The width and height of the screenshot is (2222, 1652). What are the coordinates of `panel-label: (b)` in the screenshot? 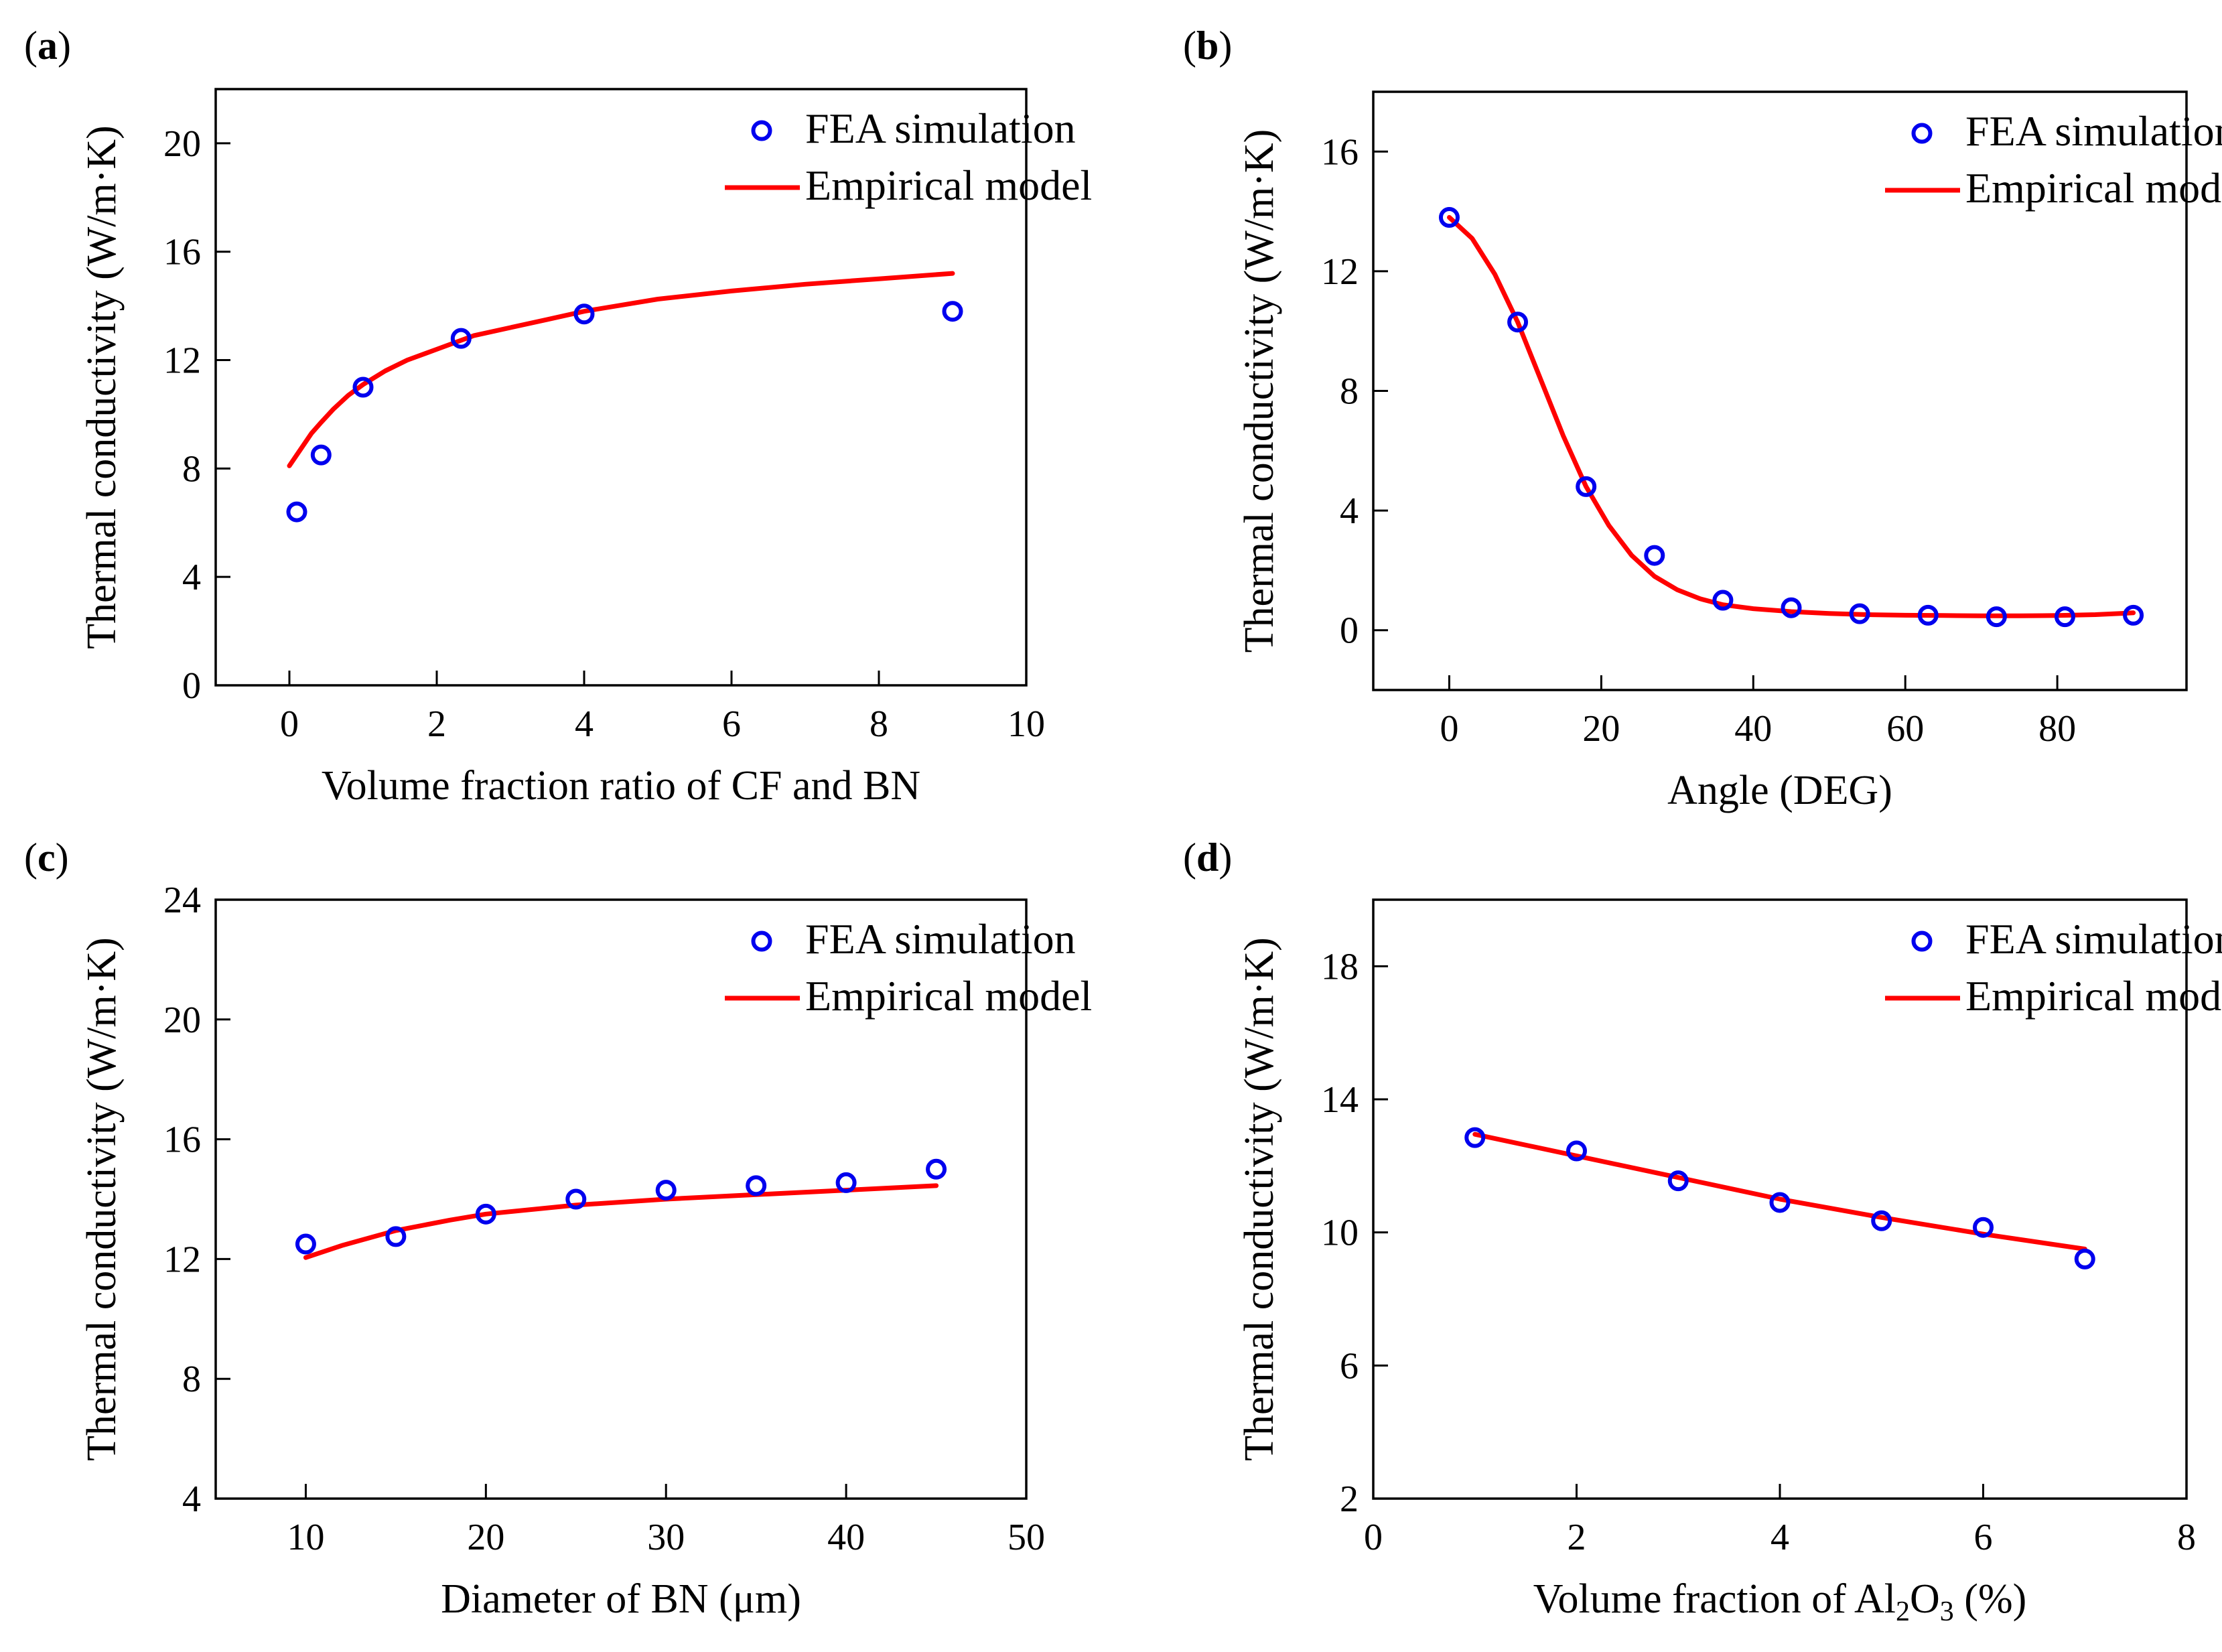 It's located at (1207, 45).